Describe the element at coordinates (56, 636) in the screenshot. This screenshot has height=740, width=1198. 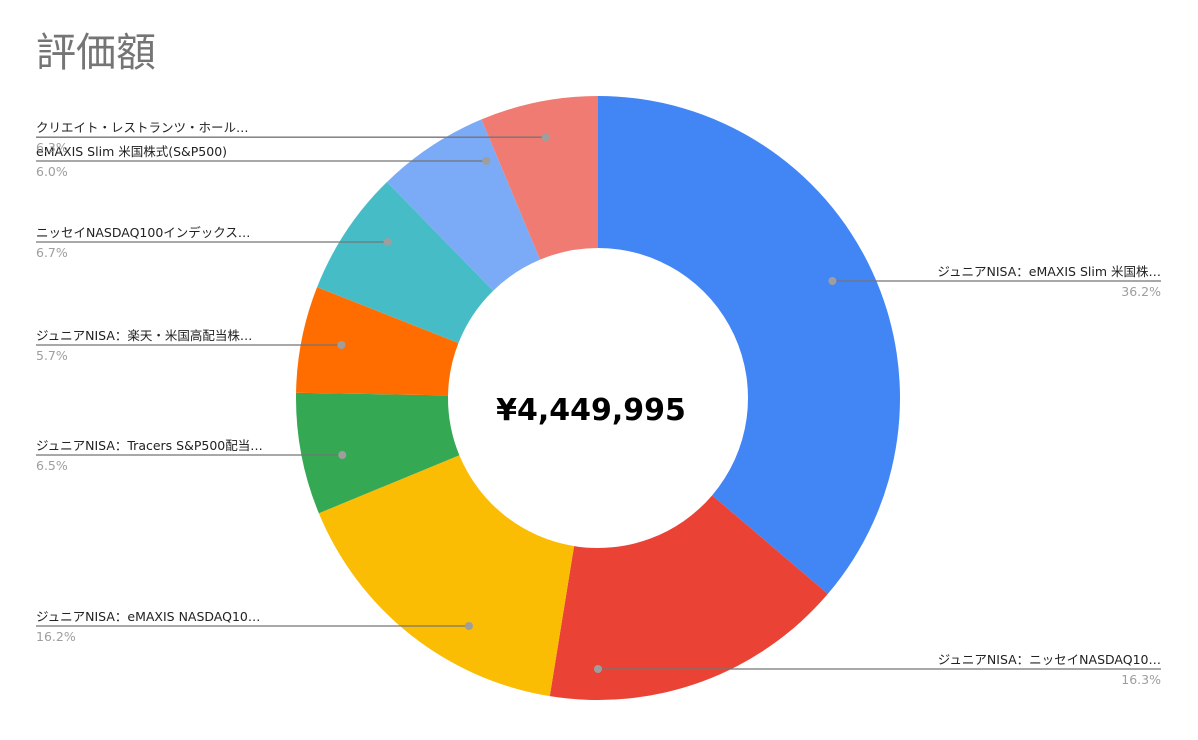
I see `slice-percent-3: 16.2%` at that location.